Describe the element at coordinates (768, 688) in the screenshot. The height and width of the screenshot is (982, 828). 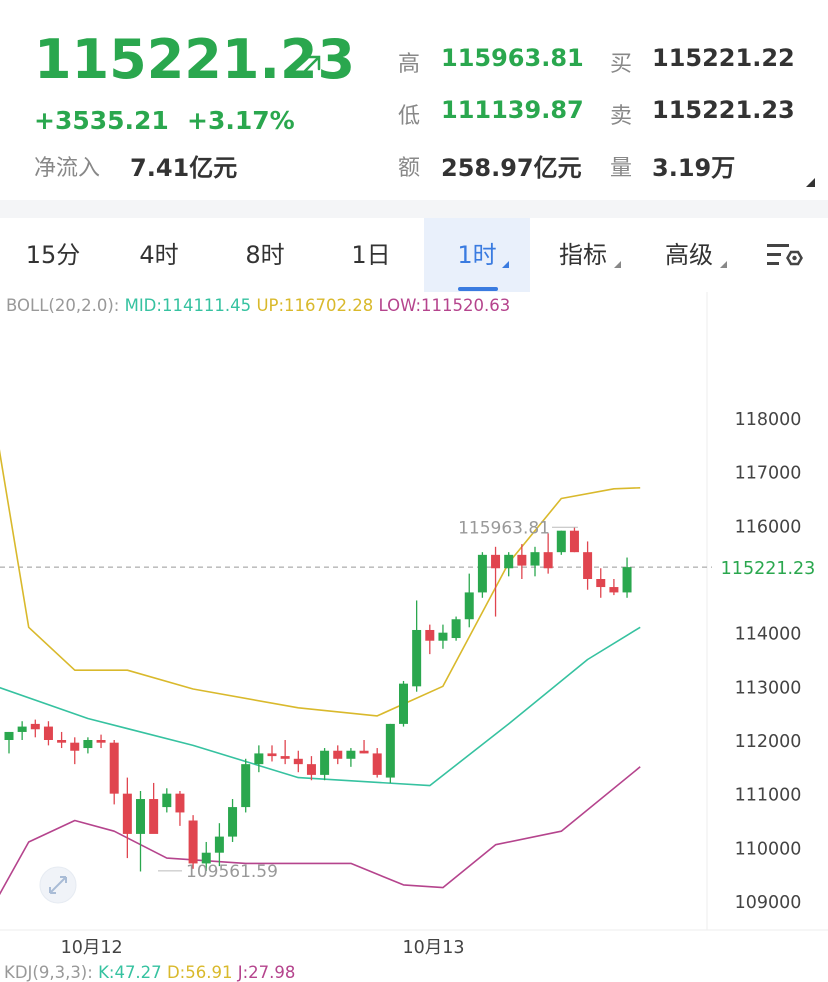
I see `y-tick-label: 113000` at that location.